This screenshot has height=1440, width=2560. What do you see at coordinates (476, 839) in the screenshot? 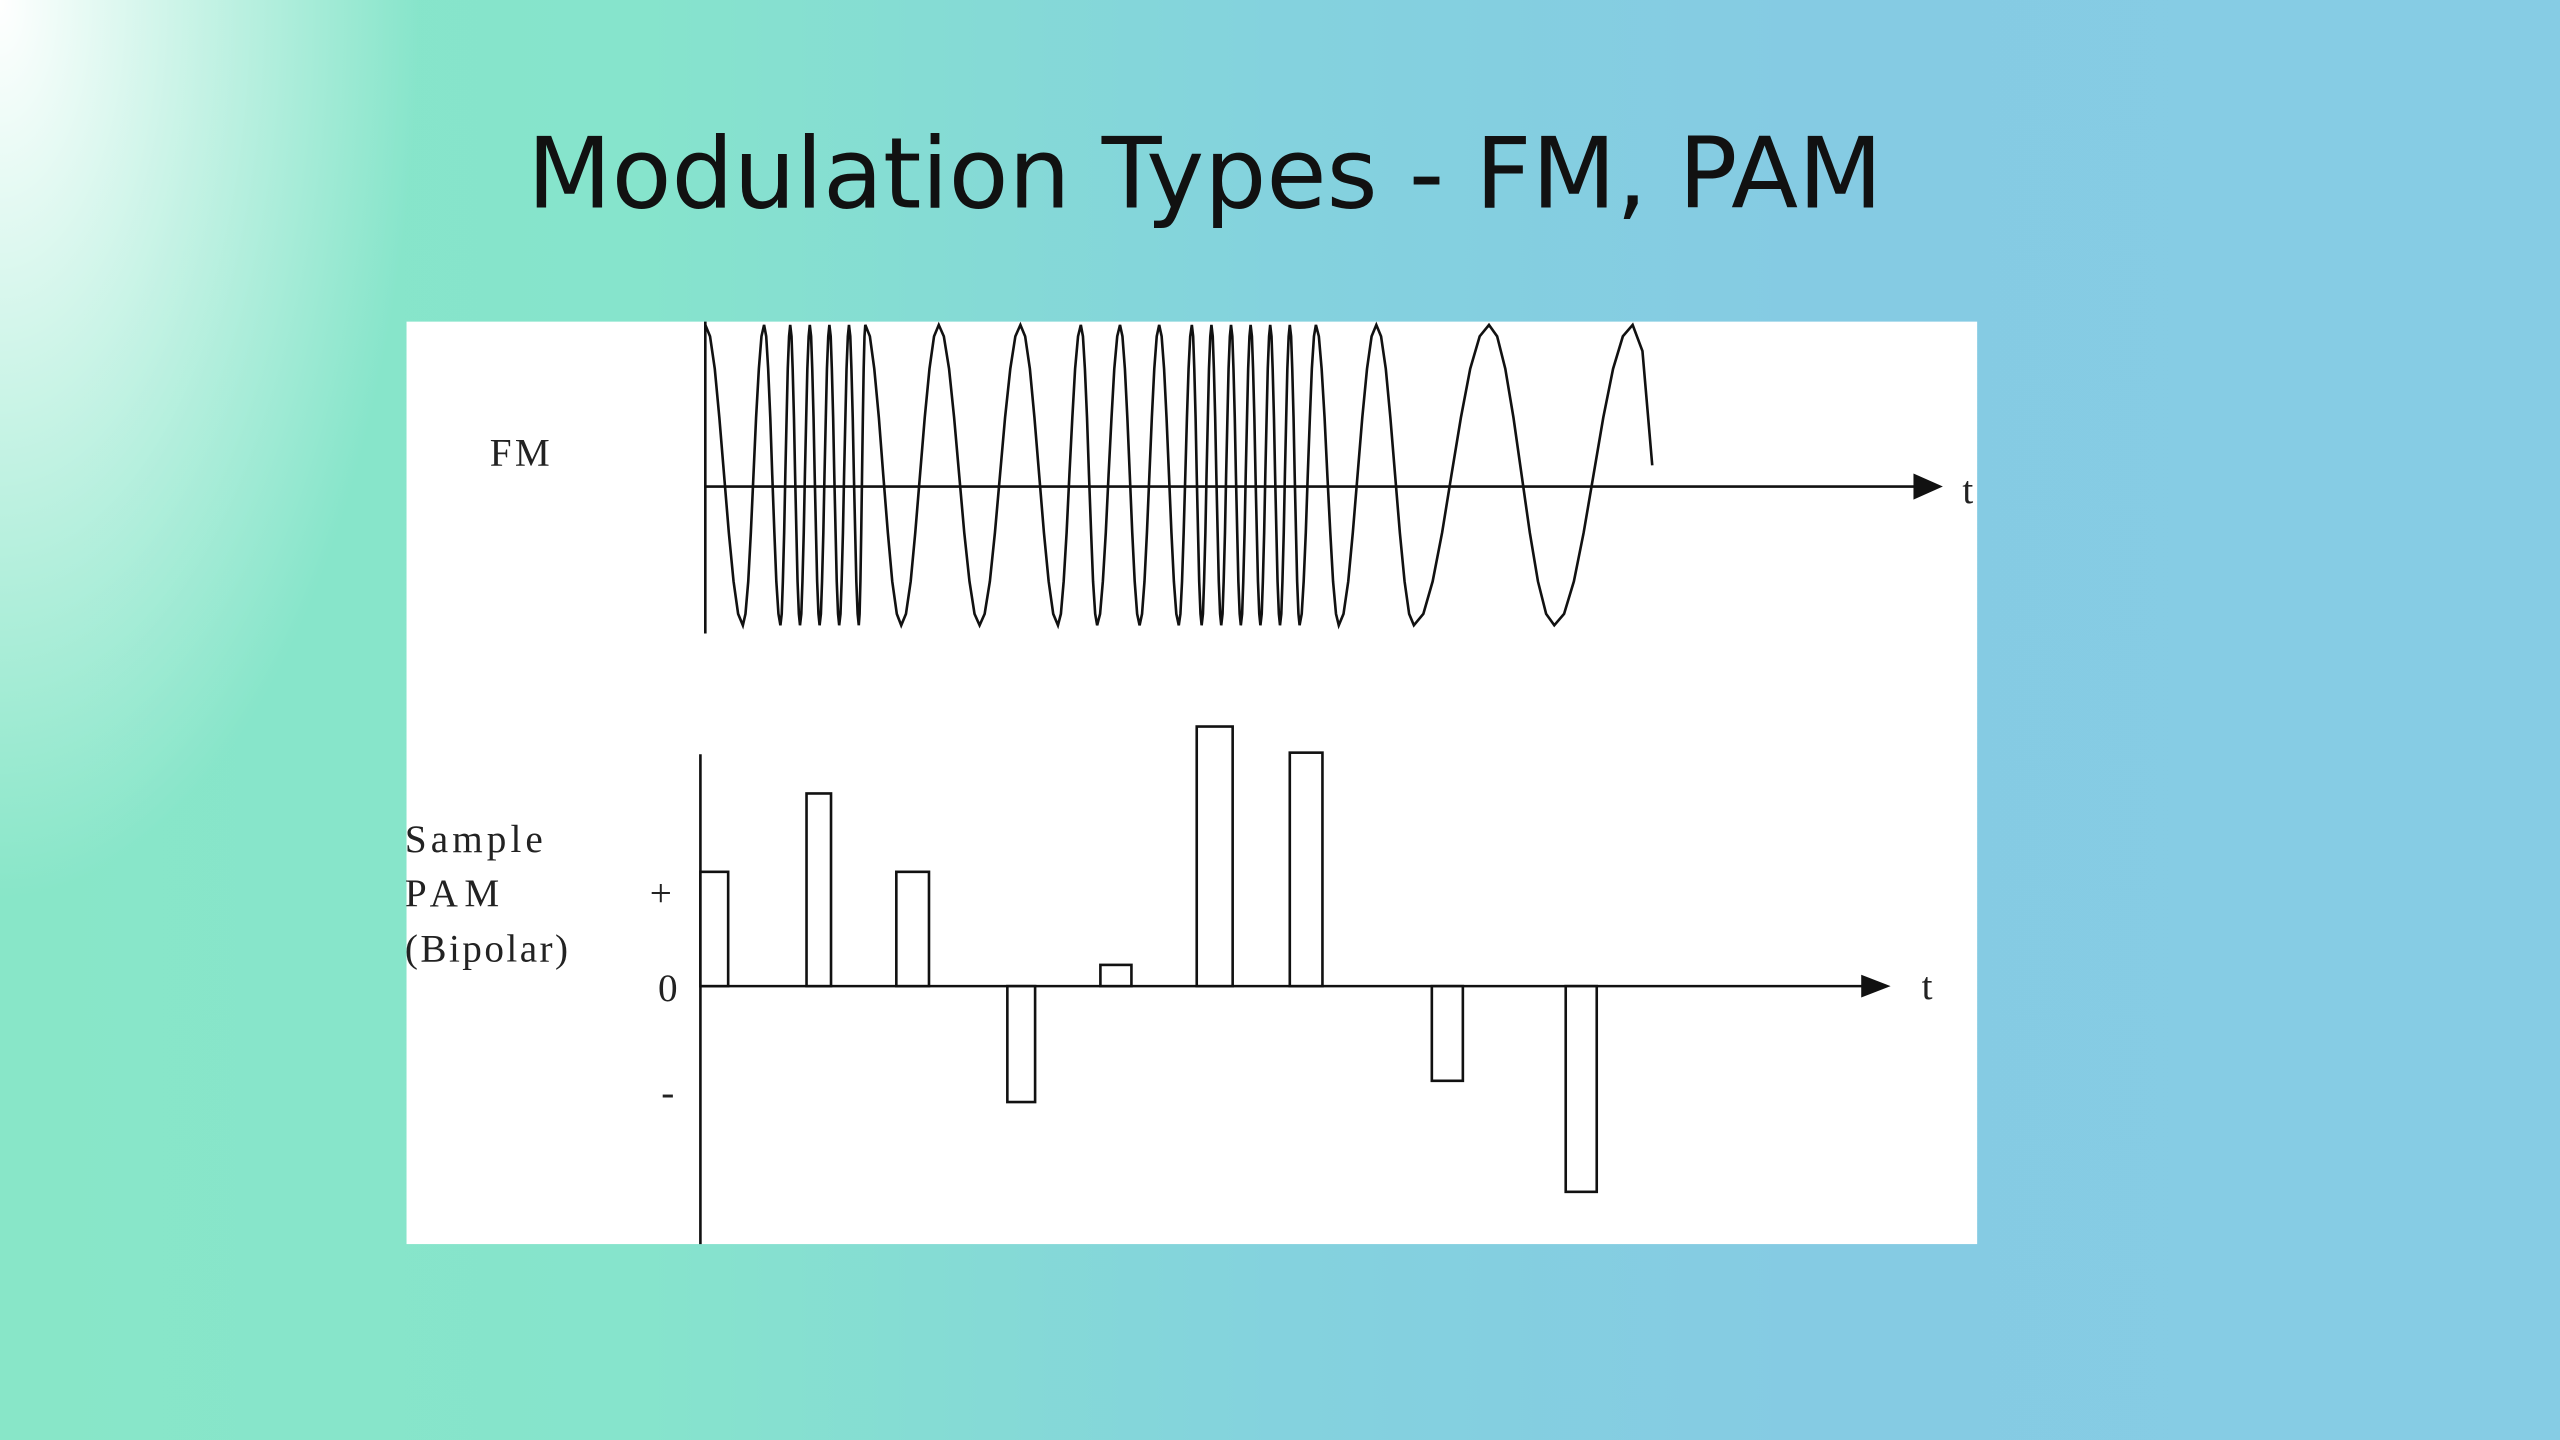
I see `pam-label-line: Sample` at bounding box center [476, 839].